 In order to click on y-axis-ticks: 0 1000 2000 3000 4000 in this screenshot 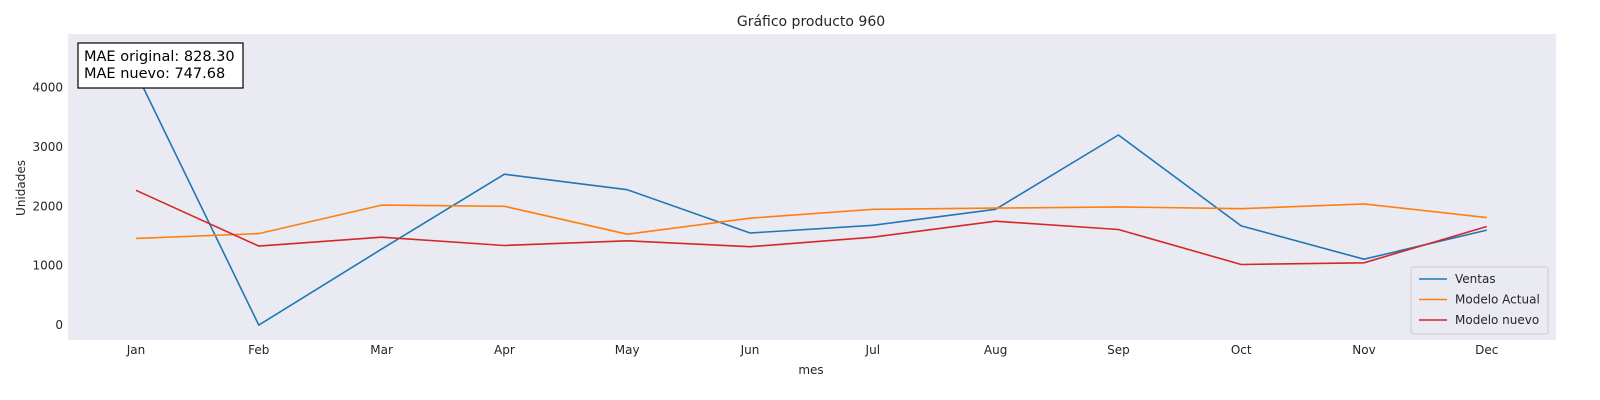, I will do `click(47, 206)`.